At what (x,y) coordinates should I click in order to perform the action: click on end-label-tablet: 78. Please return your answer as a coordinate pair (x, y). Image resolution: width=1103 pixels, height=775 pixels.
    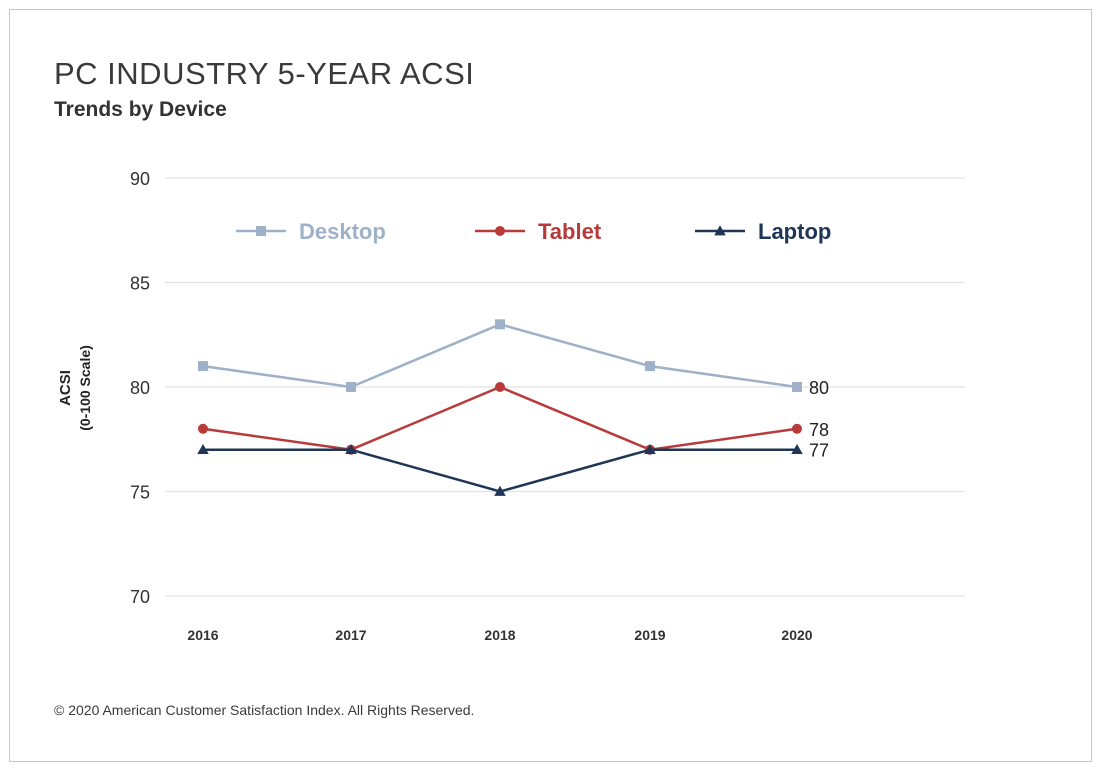
    Looking at the image, I should click on (819, 430).